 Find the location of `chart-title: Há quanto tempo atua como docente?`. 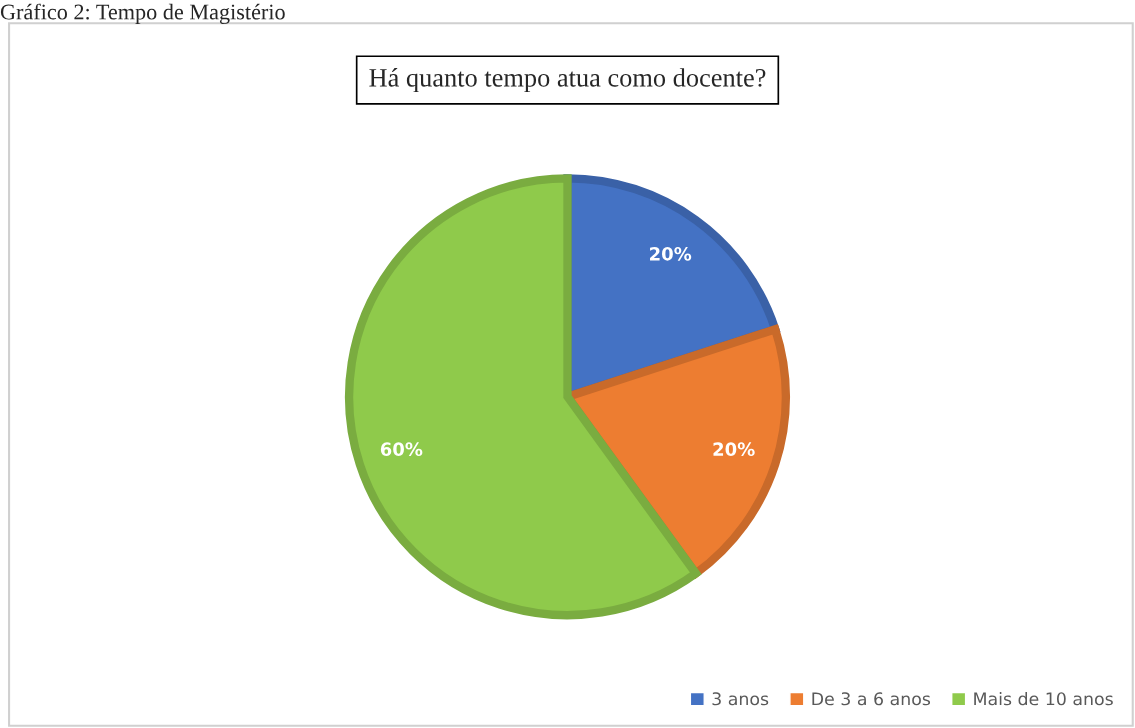

chart-title: Há quanto tempo atua como docente? is located at coordinates (567, 80).